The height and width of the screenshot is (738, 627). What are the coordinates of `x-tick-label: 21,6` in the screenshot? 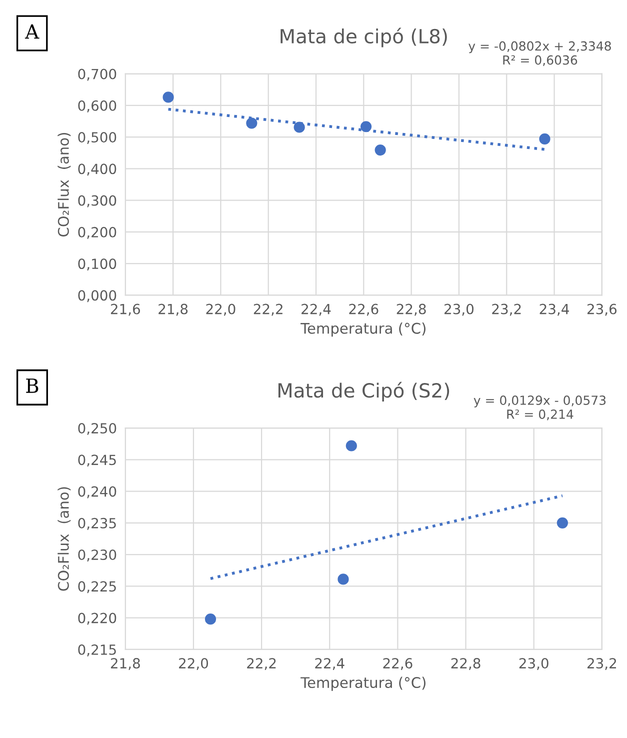 It's located at (125, 310).